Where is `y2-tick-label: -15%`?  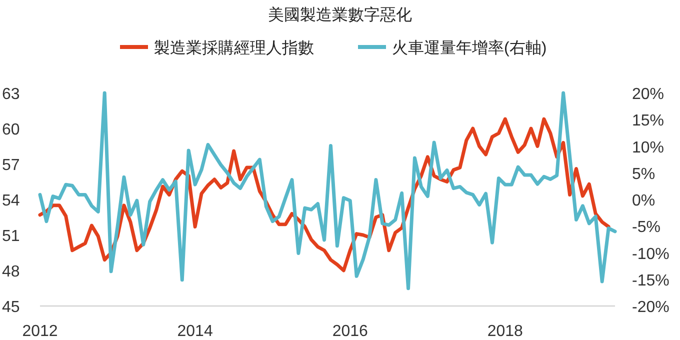 y2-tick-label: -15% is located at coordinates (651, 281).